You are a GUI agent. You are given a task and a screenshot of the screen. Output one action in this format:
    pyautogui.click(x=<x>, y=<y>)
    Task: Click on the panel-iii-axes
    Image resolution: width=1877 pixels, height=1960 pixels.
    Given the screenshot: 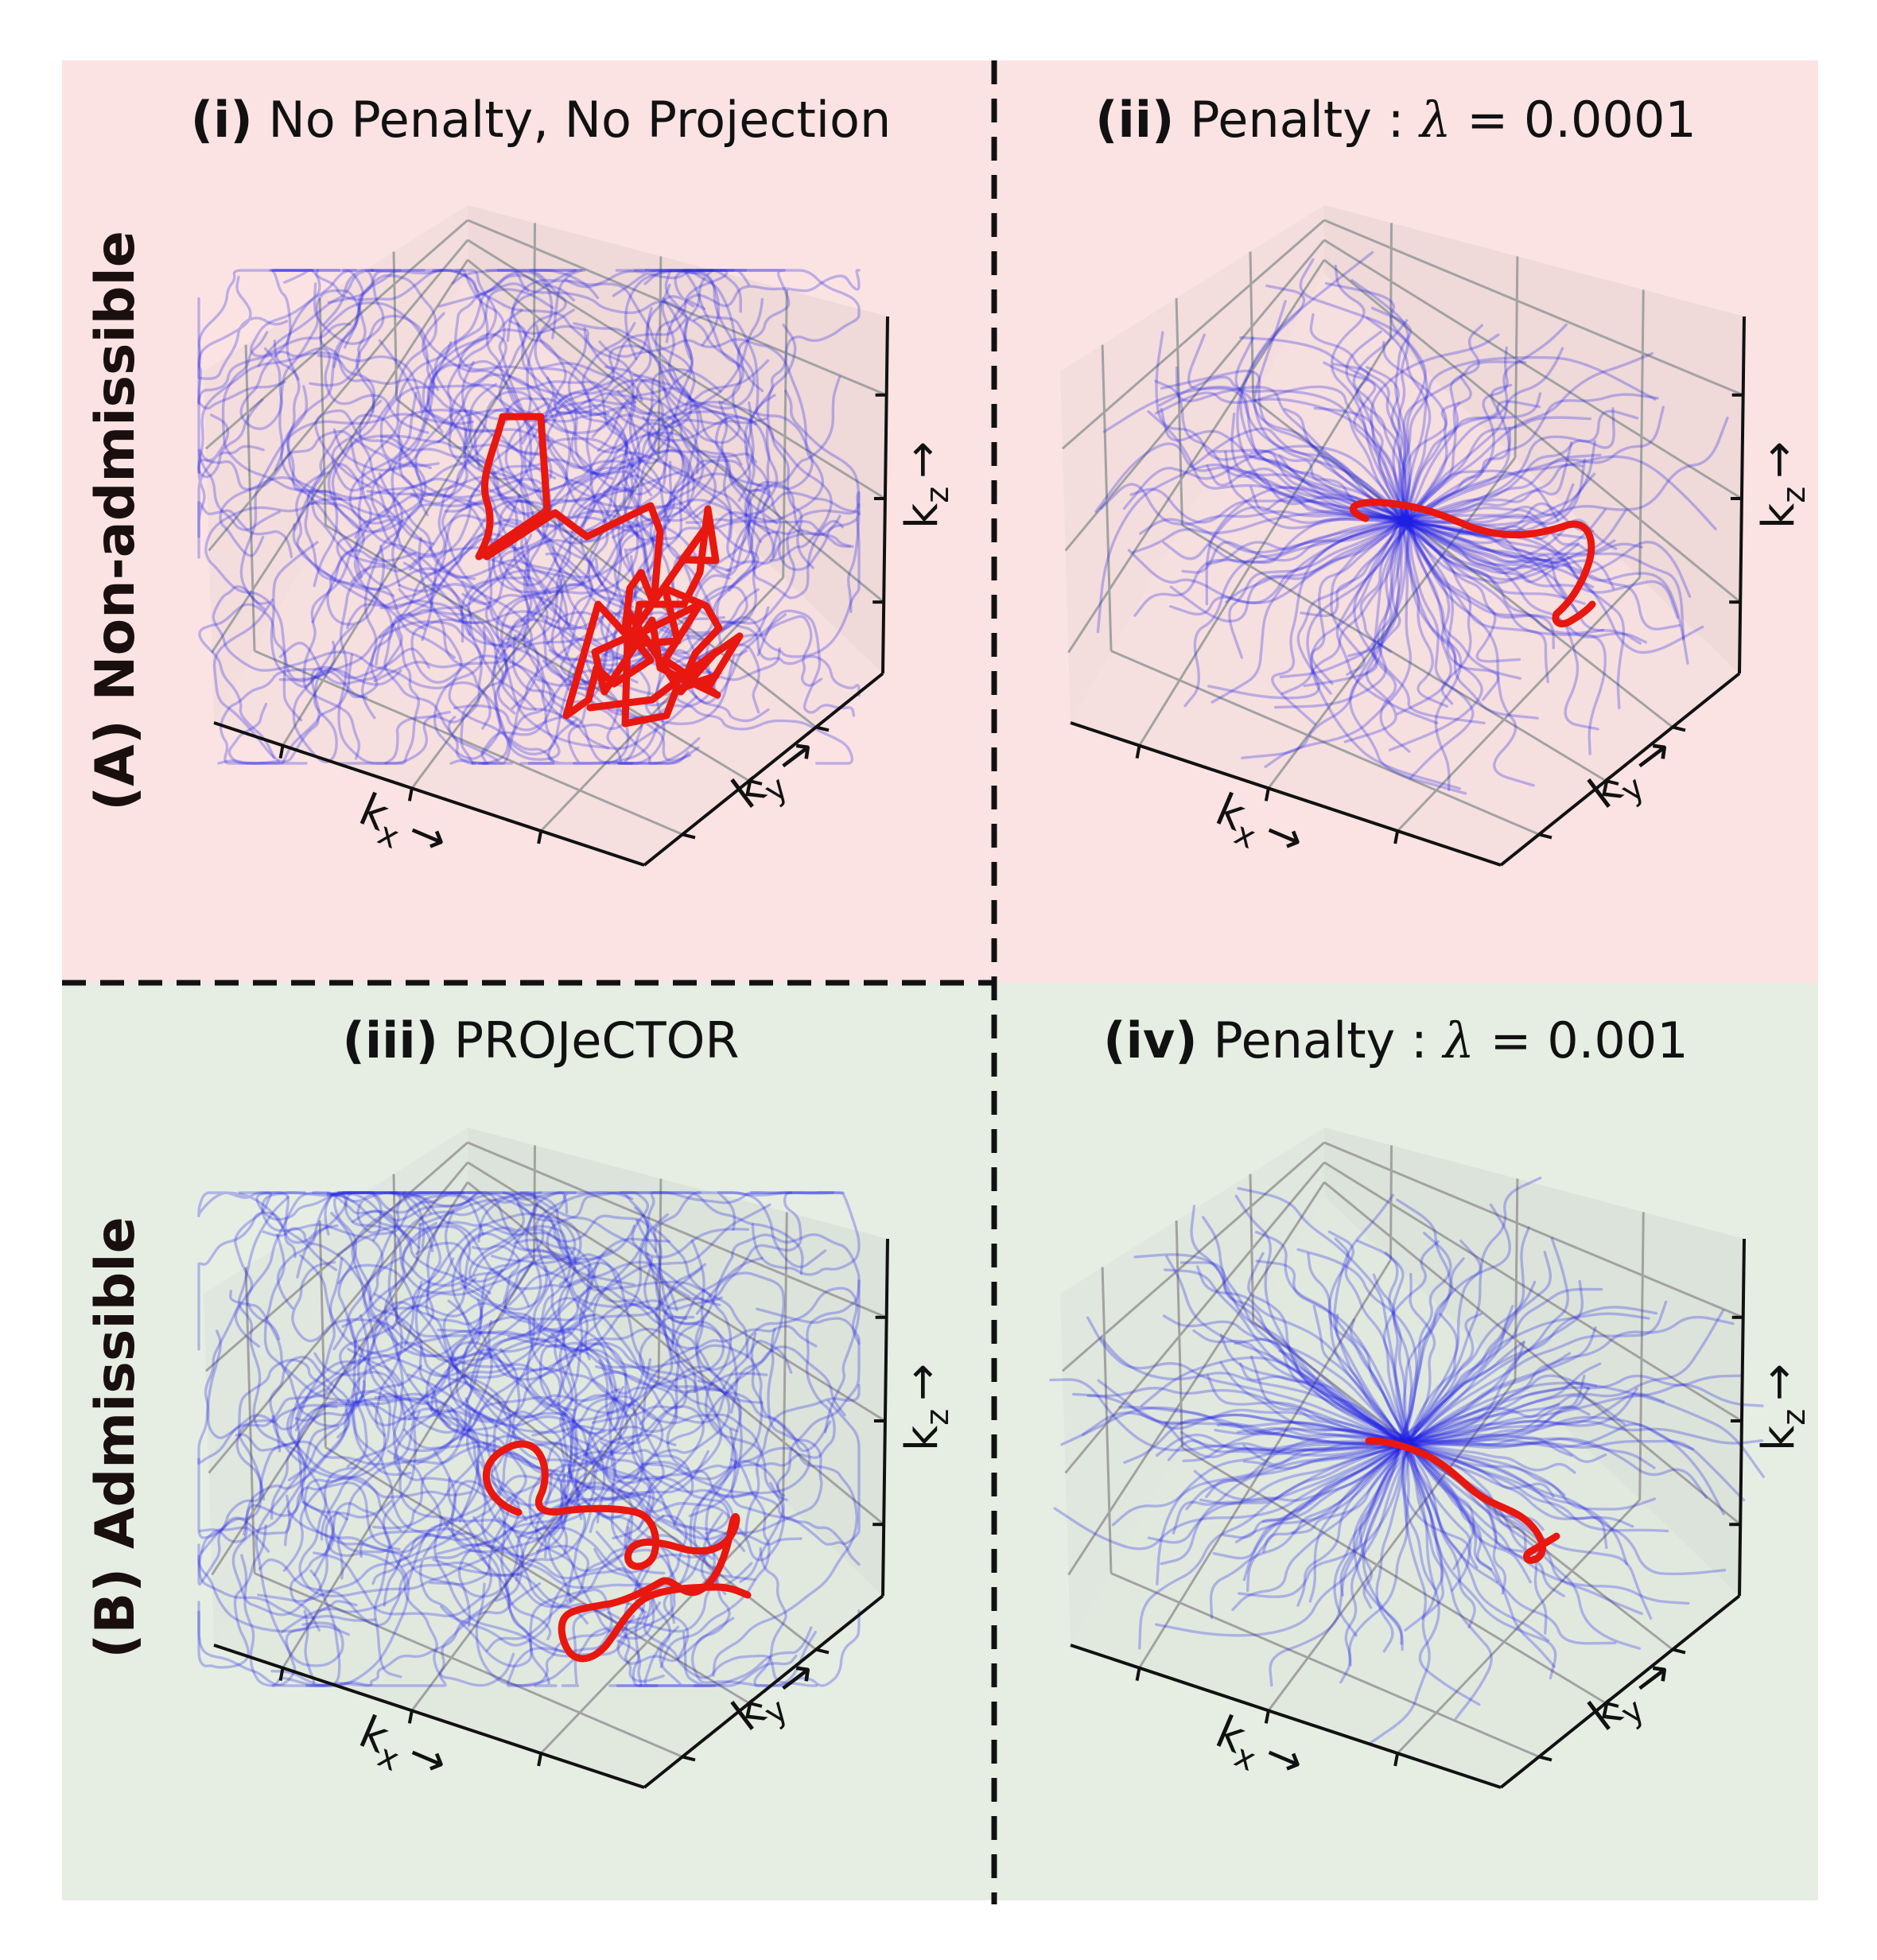 What is the action you would take?
    pyautogui.click(x=551, y=1513)
    